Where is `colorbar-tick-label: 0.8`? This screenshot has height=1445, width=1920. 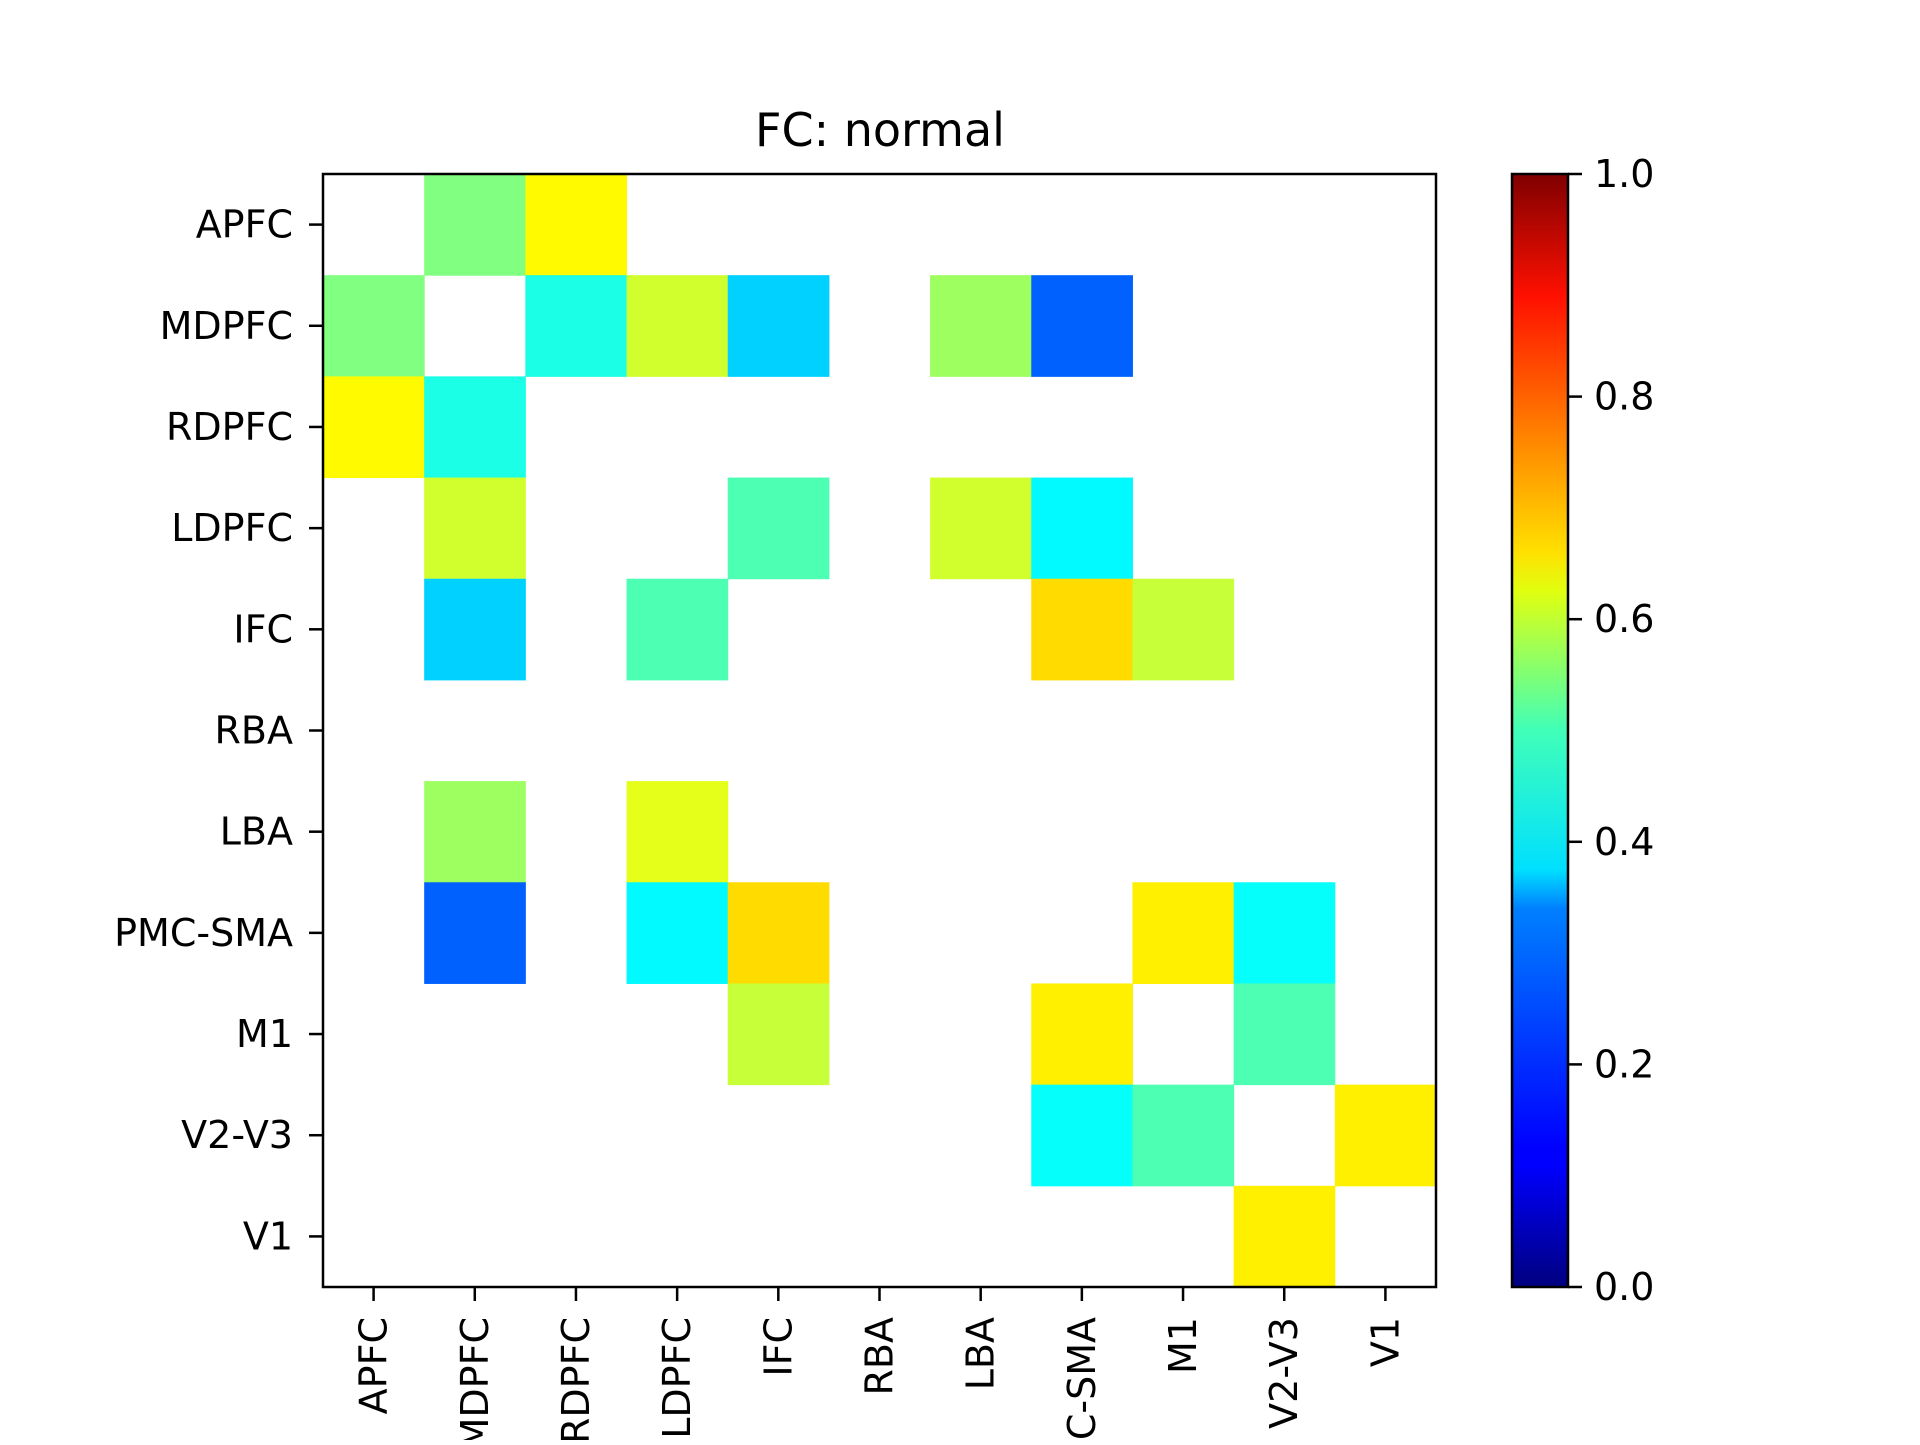 colorbar-tick-label: 0.8 is located at coordinates (1624, 397).